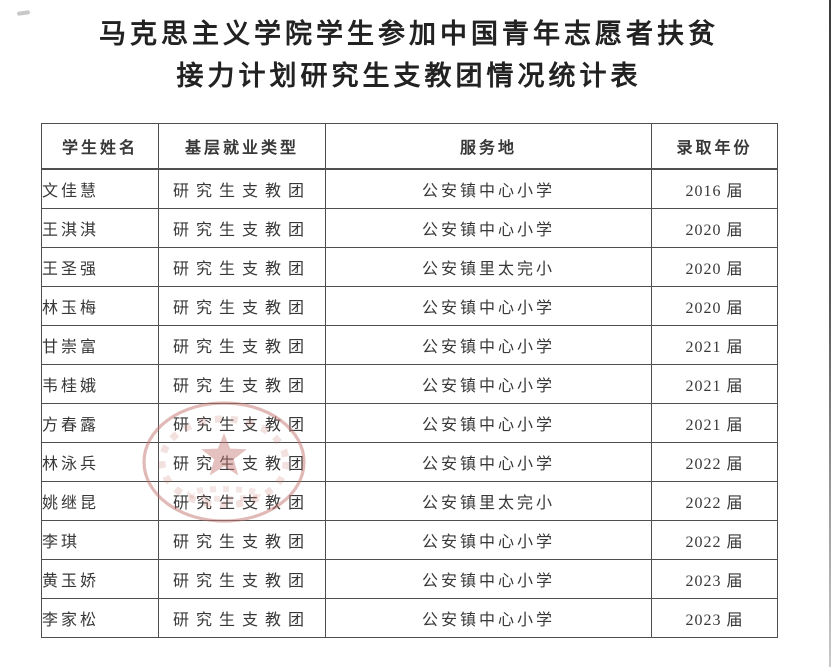  What do you see at coordinates (100, 188) in the screenshot?
I see `cell-student-name: 文佳慧` at bounding box center [100, 188].